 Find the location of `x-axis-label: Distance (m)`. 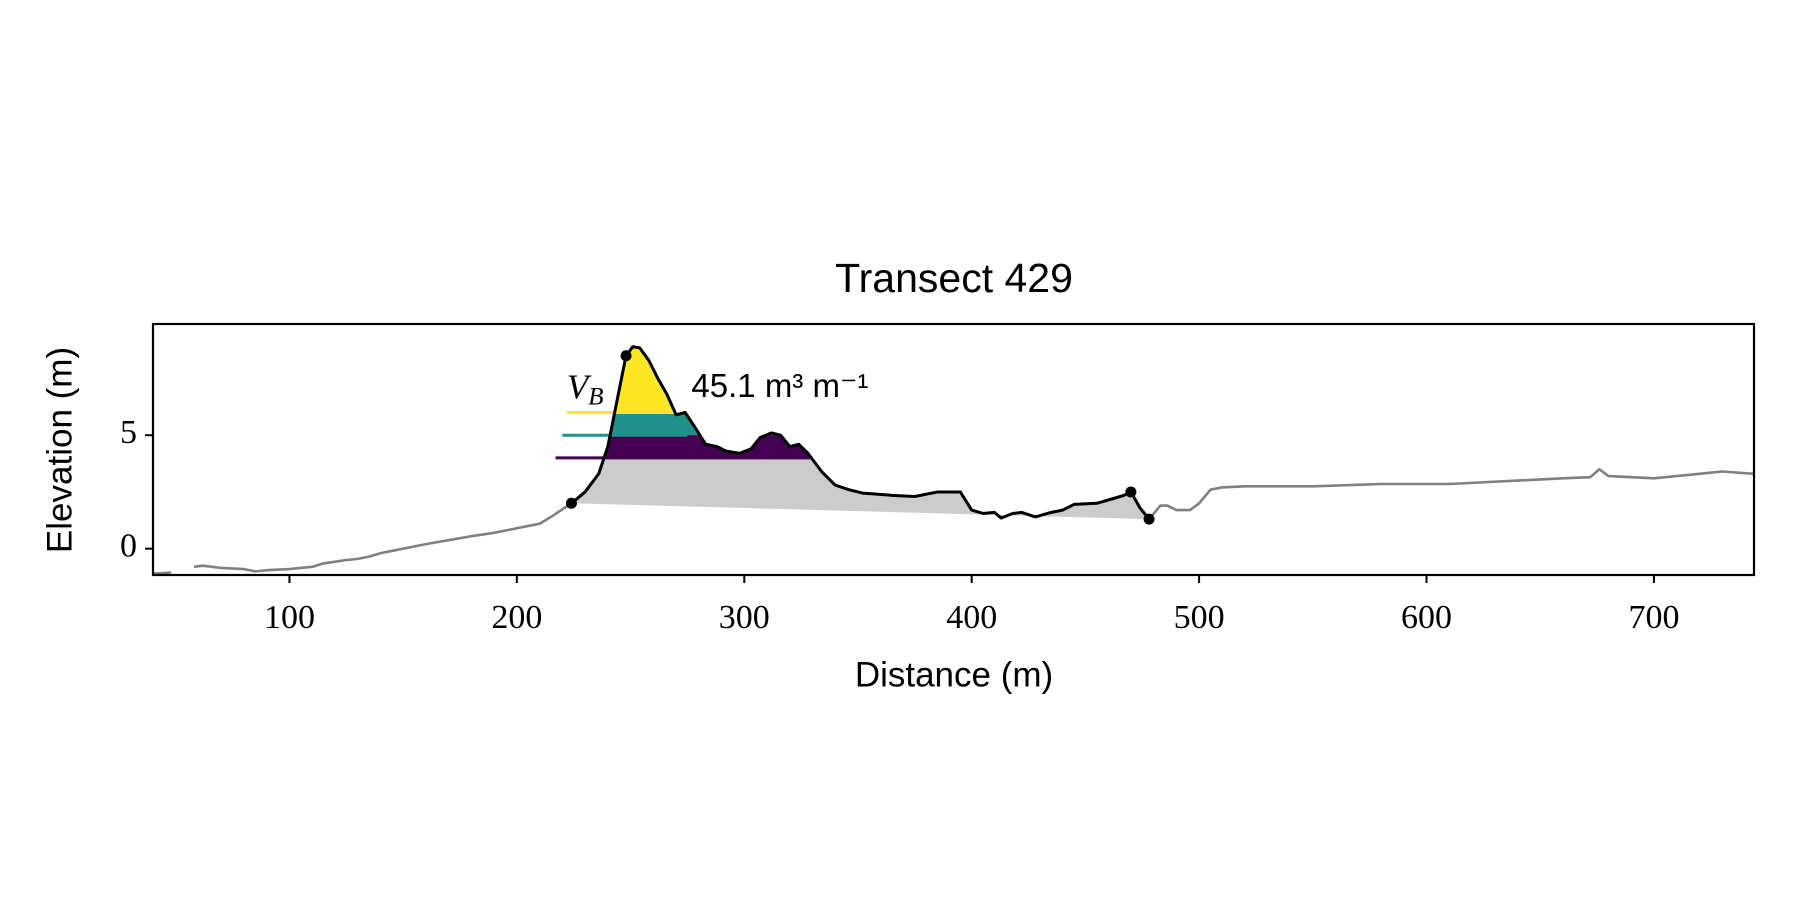

x-axis-label: Distance (m) is located at coordinates (954, 674).